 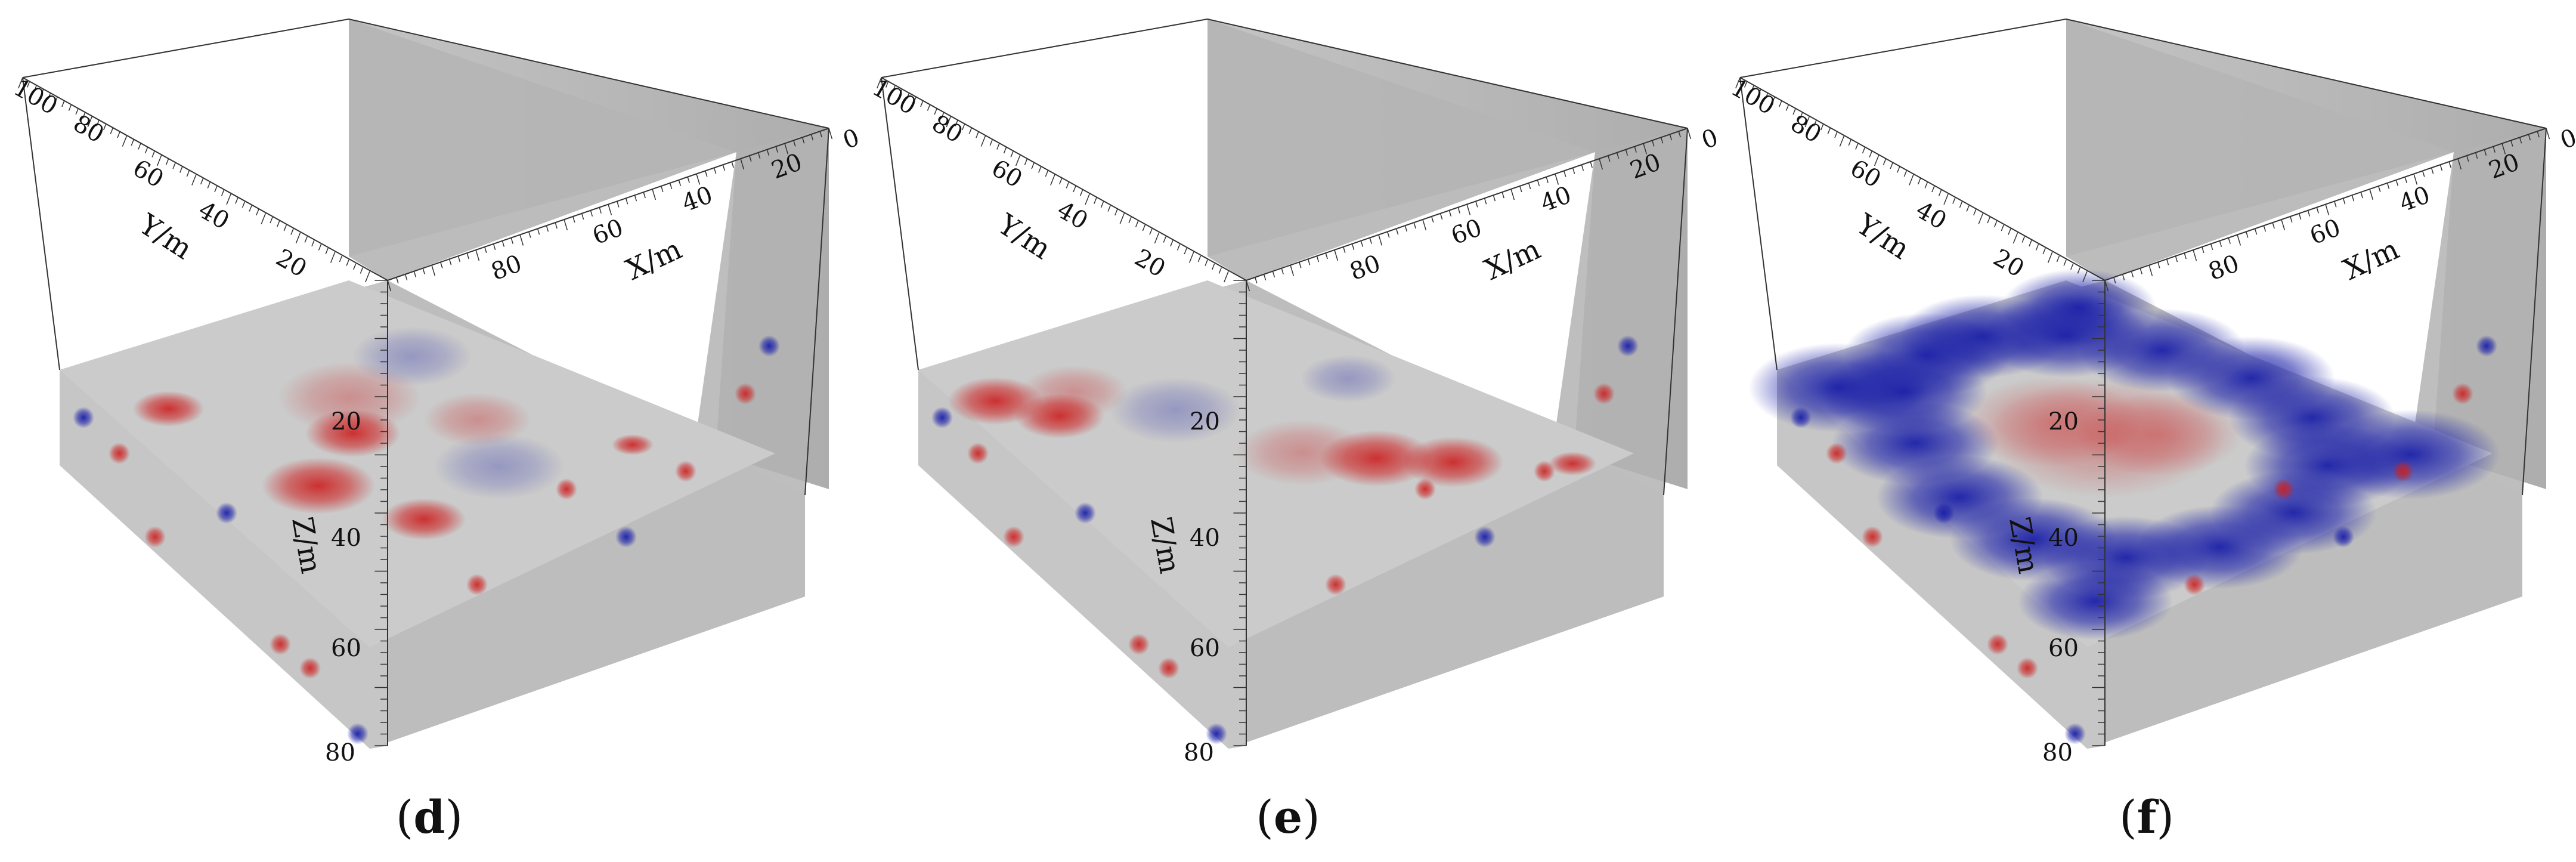 I want to click on z-tick-label: 60, so click(x=1205, y=648).